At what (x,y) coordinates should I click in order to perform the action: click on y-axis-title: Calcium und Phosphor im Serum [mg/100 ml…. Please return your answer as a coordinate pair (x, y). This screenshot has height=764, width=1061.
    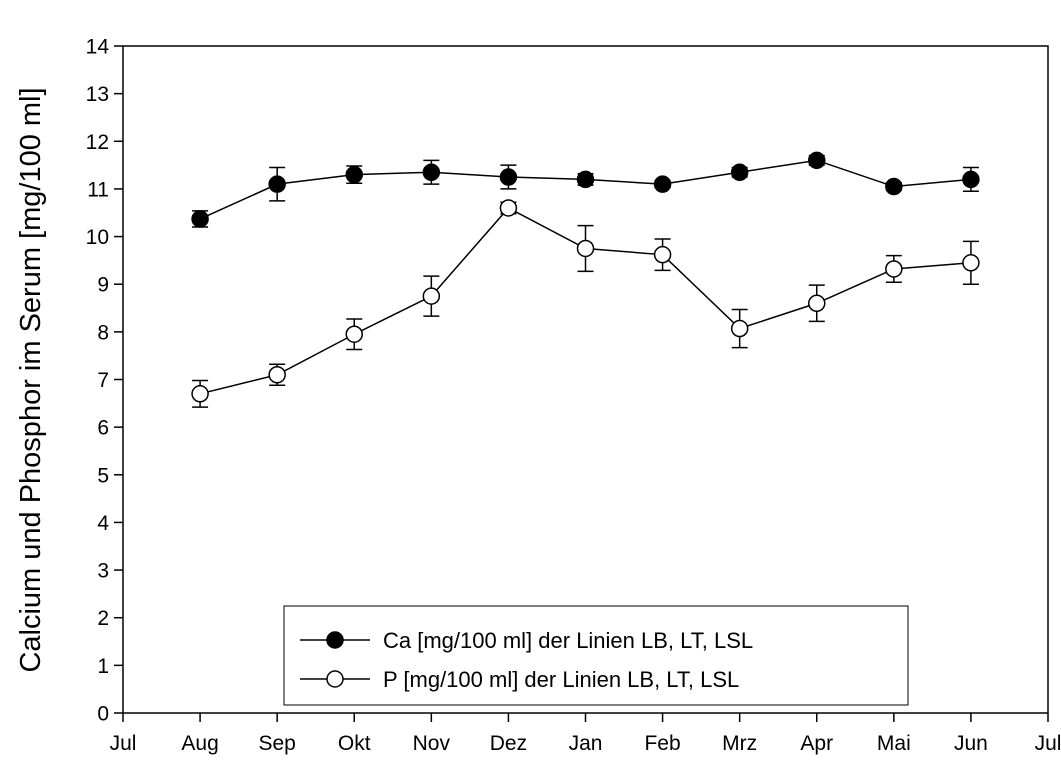
    Looking at the image, I should click on (31, 379).